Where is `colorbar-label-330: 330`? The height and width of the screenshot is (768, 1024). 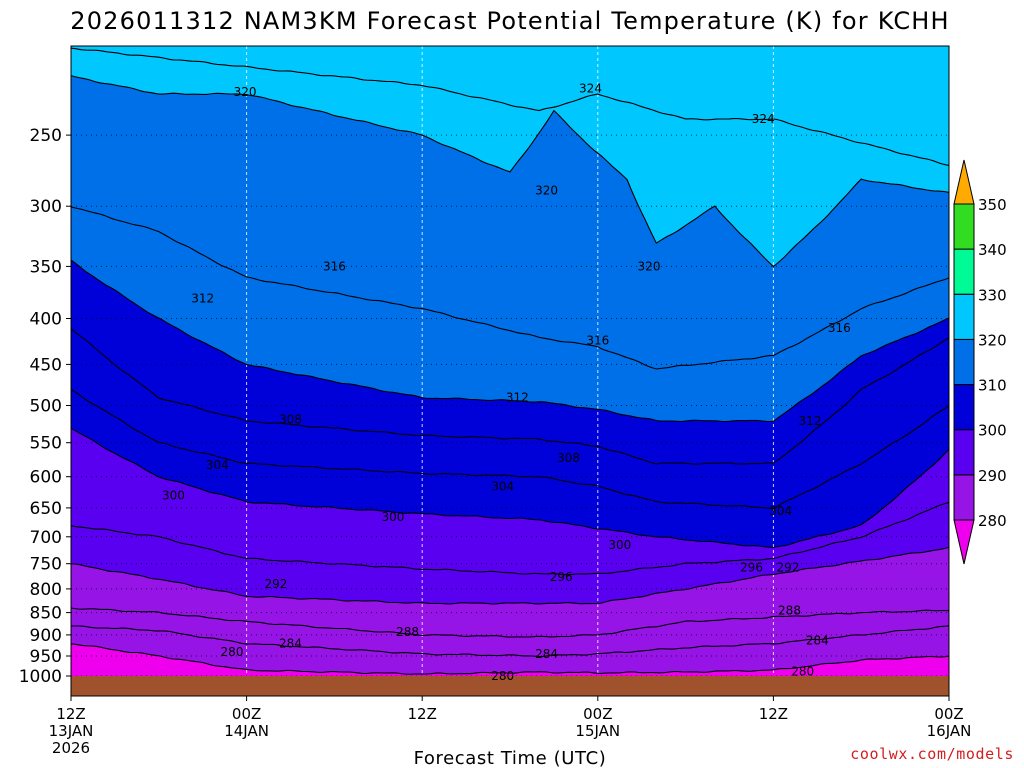 colorbar-label-330: 330 is located at coordinates (992, 295).